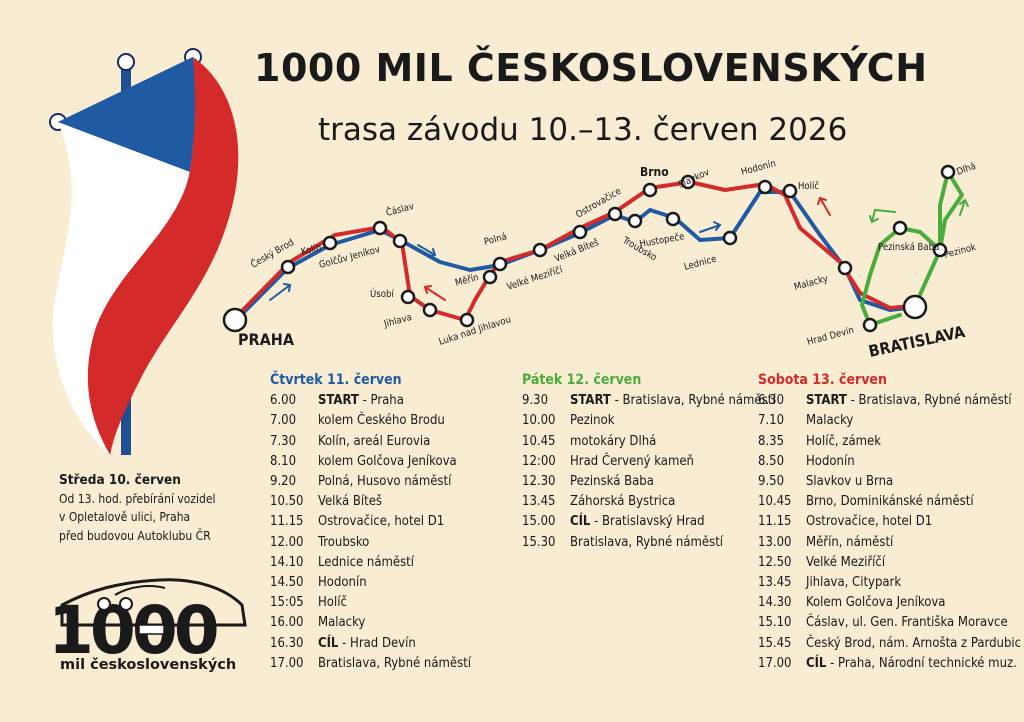 The width and height of the screenshot is (1024, 722). What do you see at coordinates (350, 502) in the screenshot?
I see `schedule-description: Velká Bíteš` at bounding box center [350, 502].